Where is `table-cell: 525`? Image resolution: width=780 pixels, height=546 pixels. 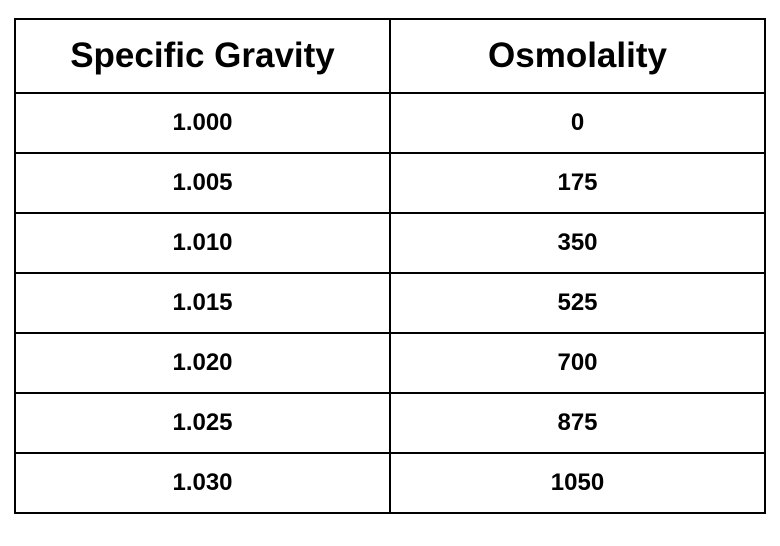 table-cell: 525 is located at coordinates (577, 303).